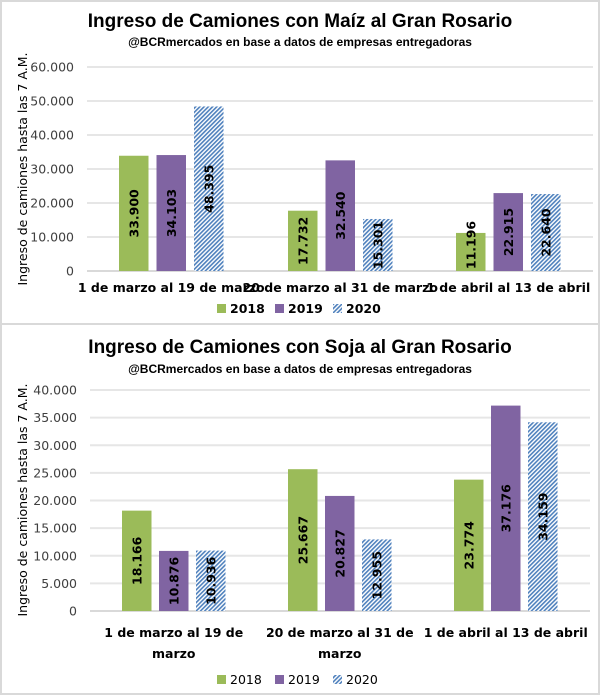 The image size is (600, 695). I want to click on data-label: 25.667, so click(302, 540).